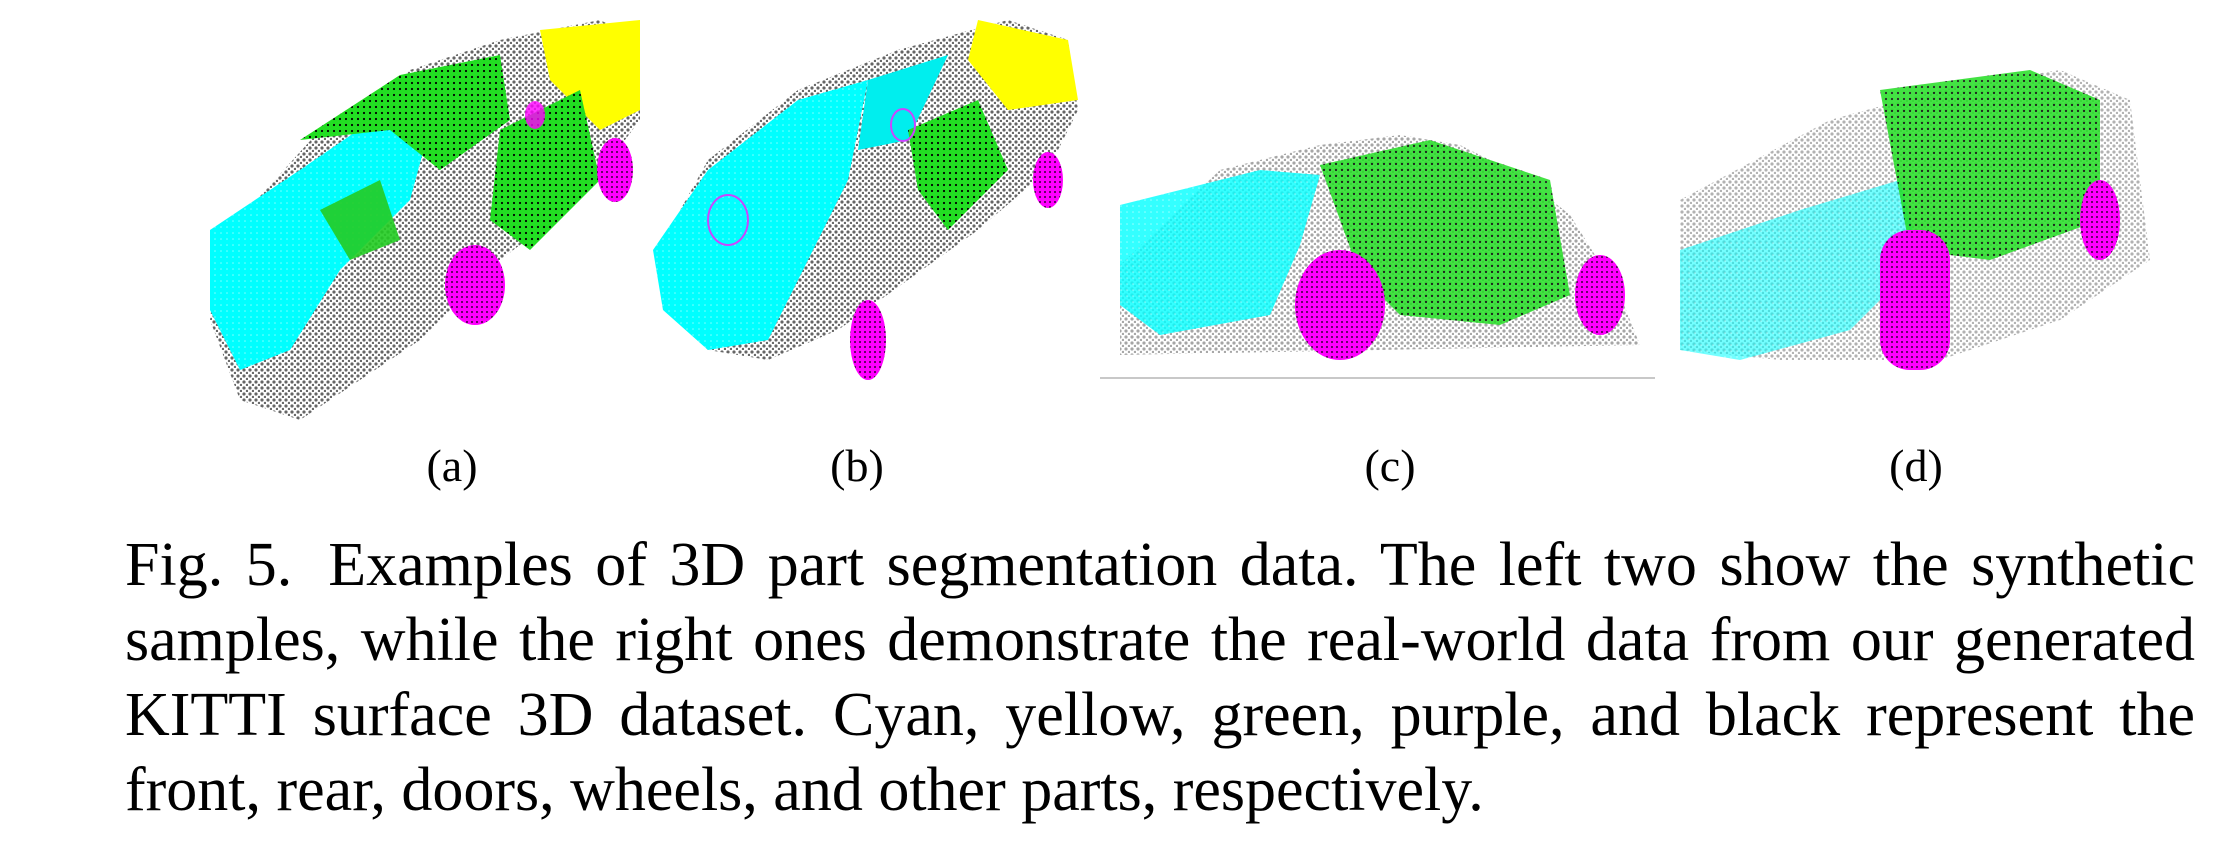  What do you see at coordinates (452, 465) in the screenshot?
I see `panel-a-label: (a)` at bounding box center [452, 465].